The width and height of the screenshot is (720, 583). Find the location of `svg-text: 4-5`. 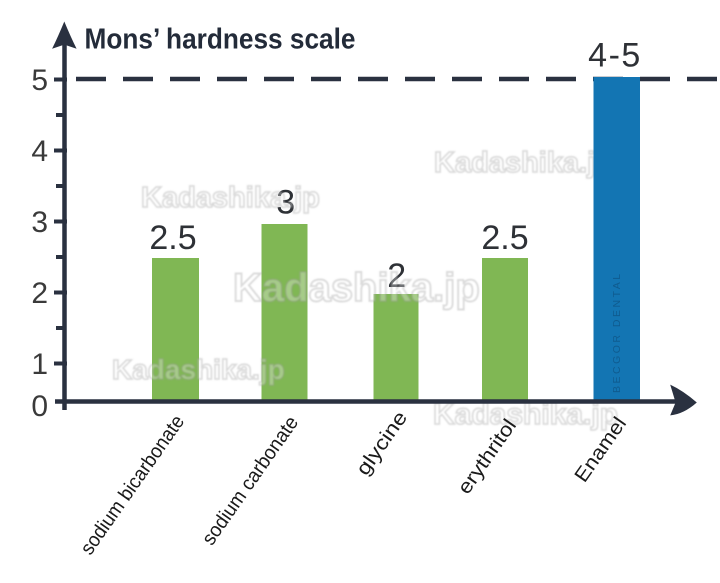

svg-text: 4-5 is located at coordinates (615, 55).